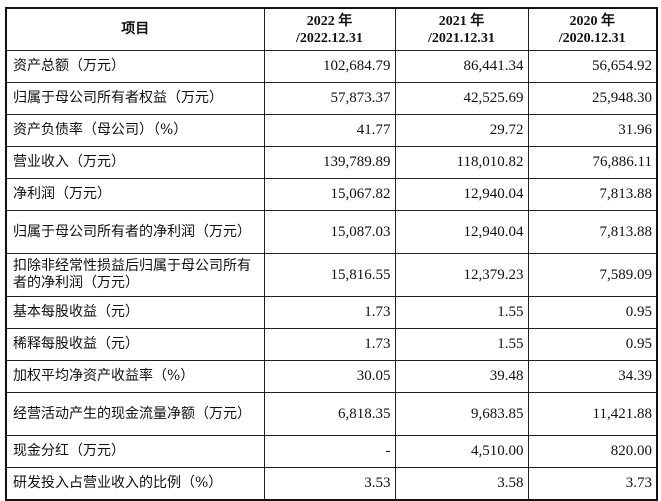 The height and width of the screenshot is (501, 661). I want to click on row-label: 基本每股收益（元）, so click(135, 312).